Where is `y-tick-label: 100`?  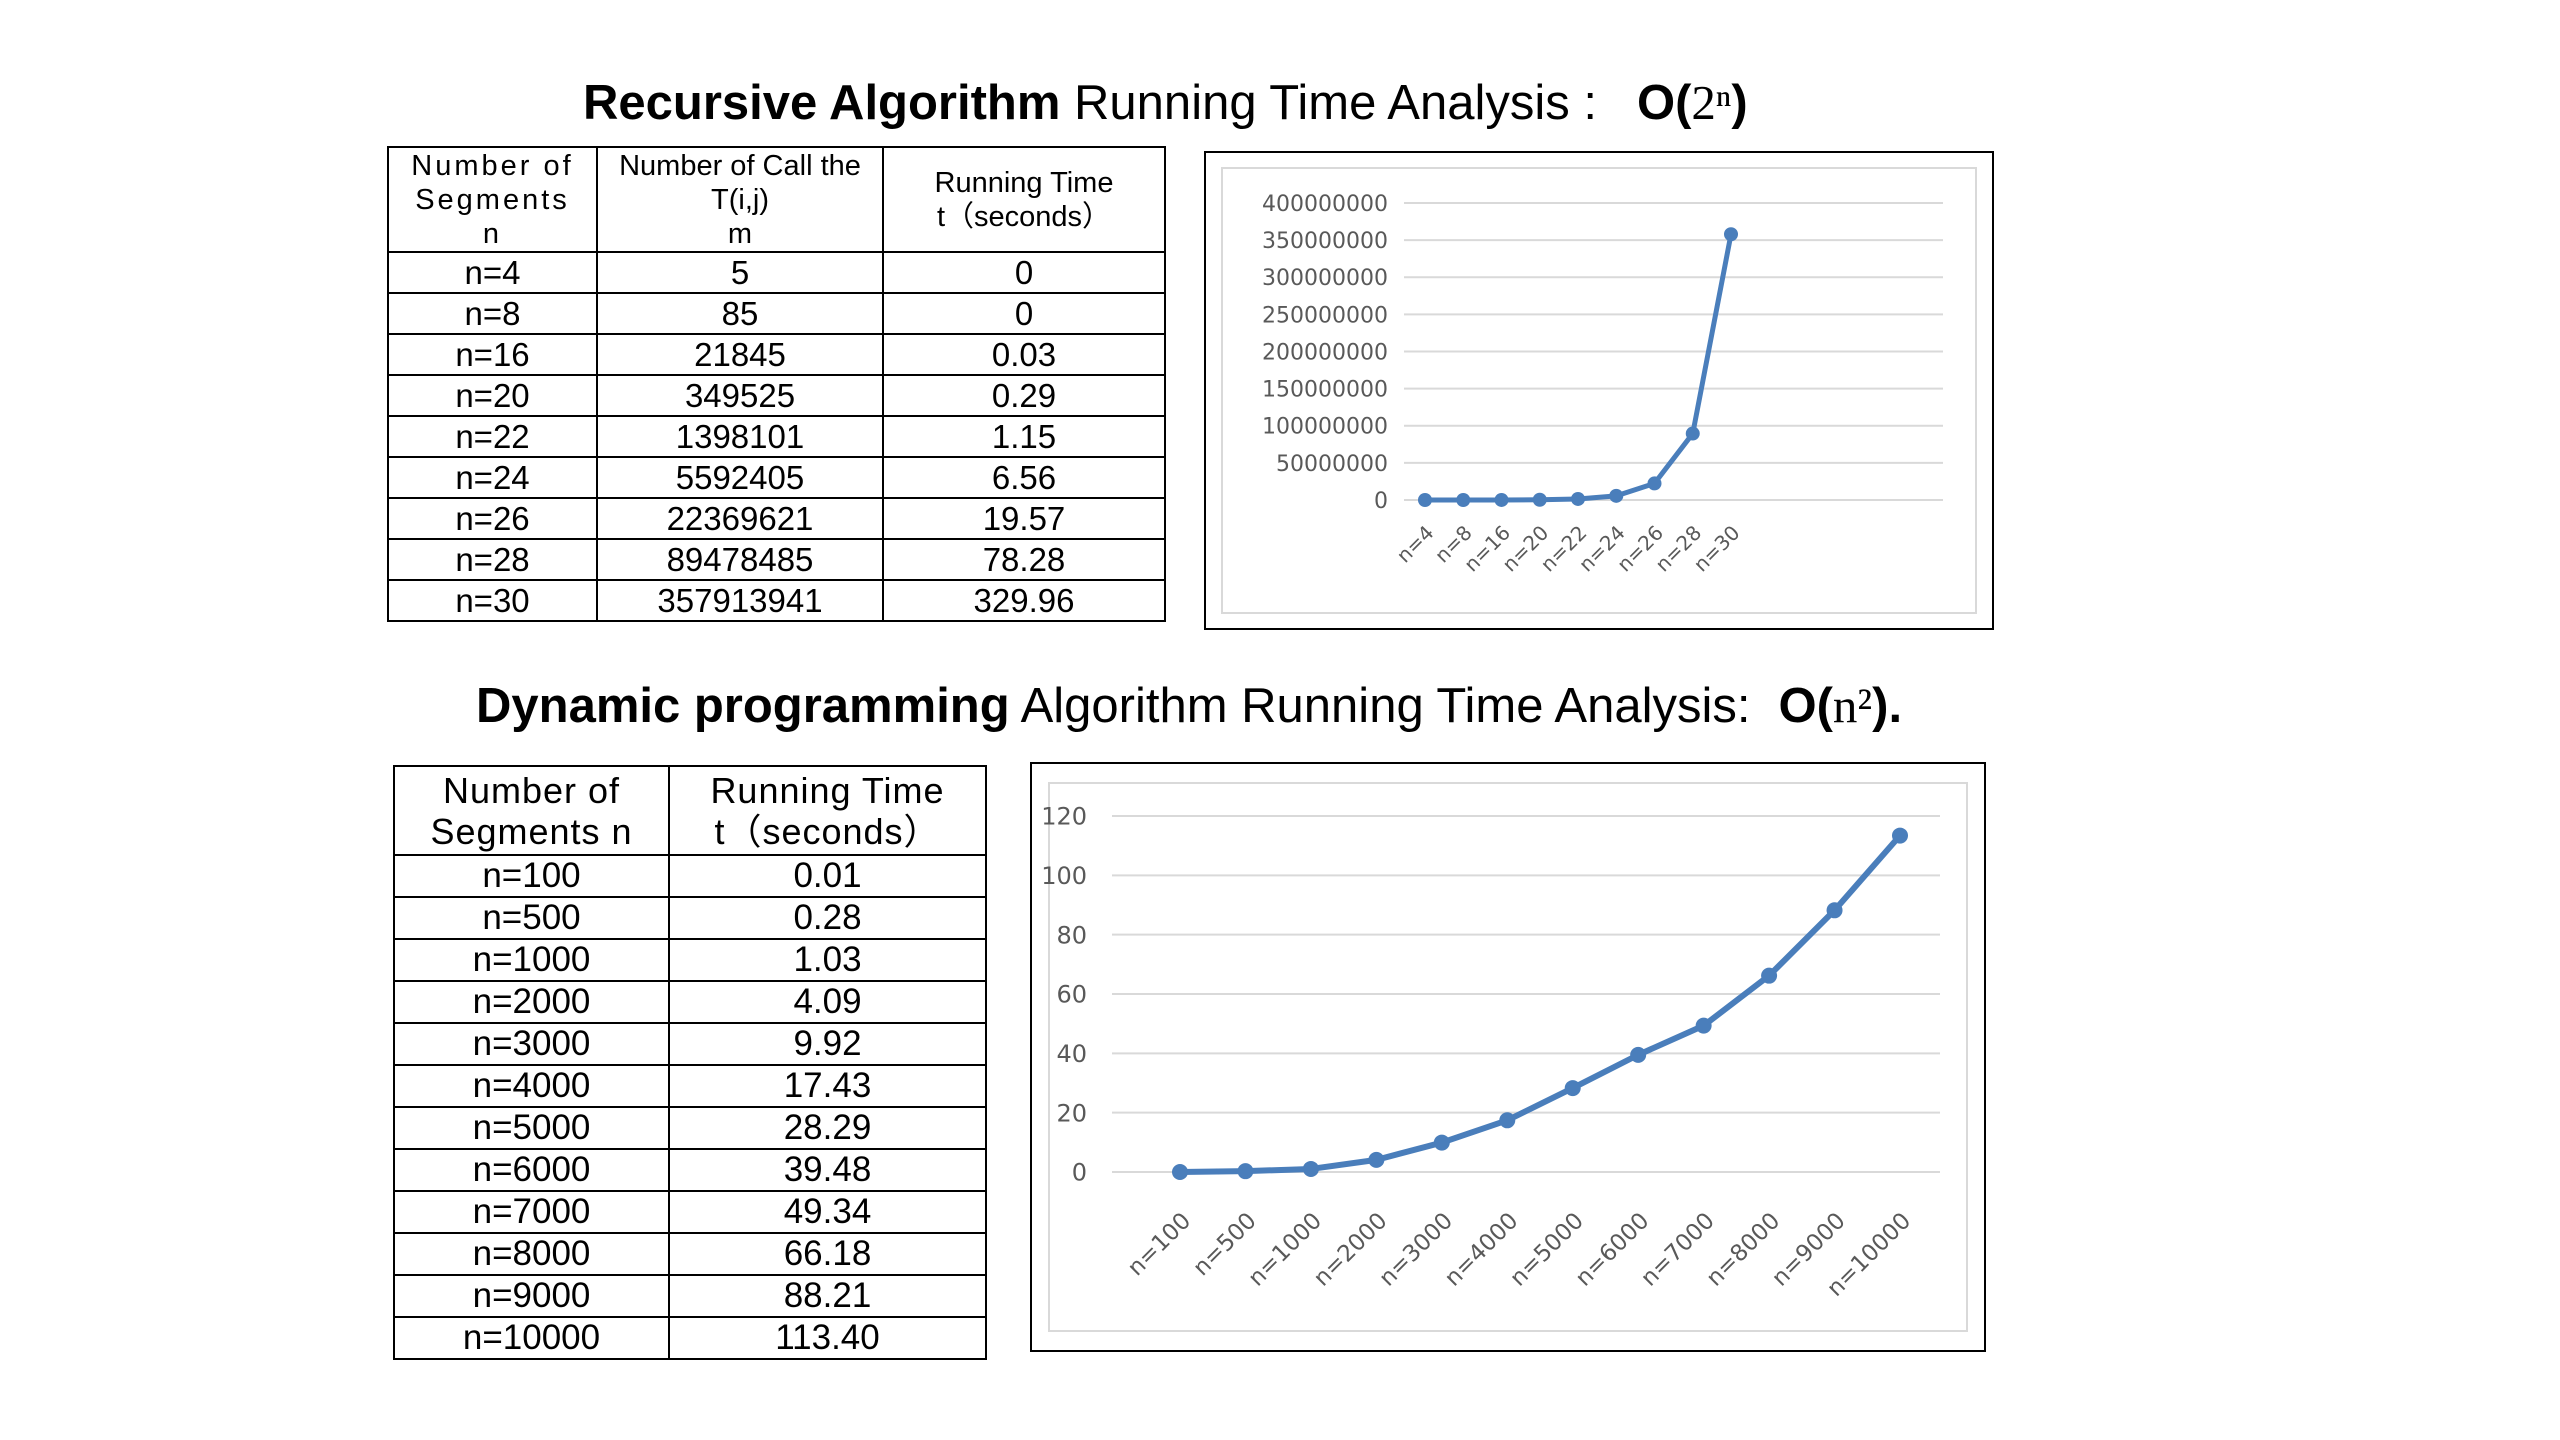 y-tick-label: 100 is located at coordinates (1064, 876).